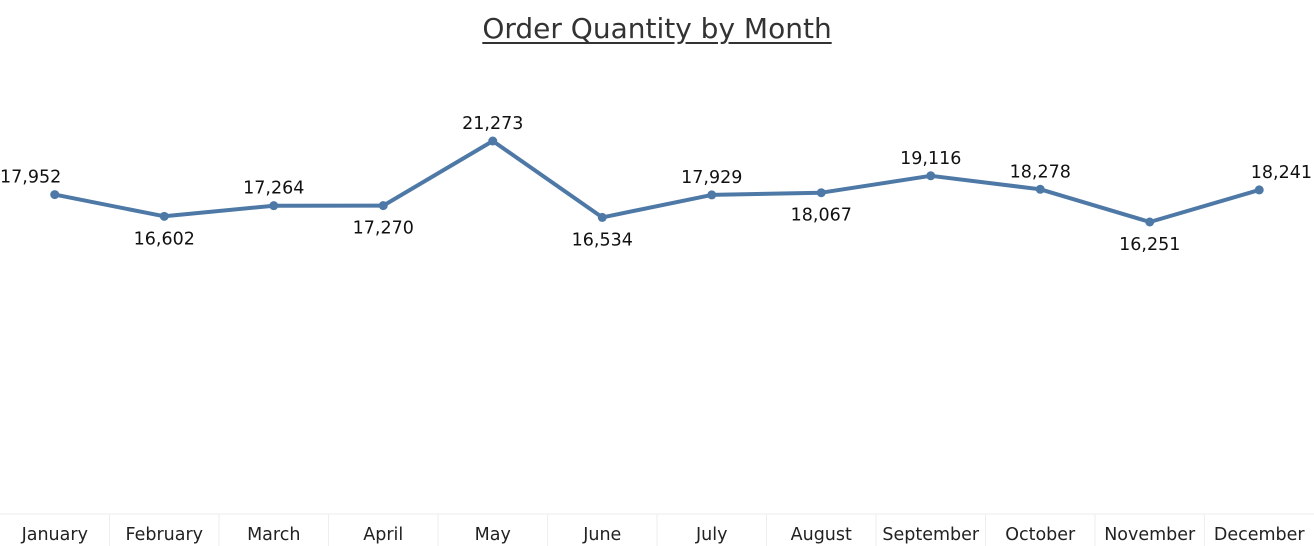 The height and width of the screenshot is (546, 1314). Describe the element at coordinates (383, 535) in the screenshot. I see `x-tick-label: April` at that location.